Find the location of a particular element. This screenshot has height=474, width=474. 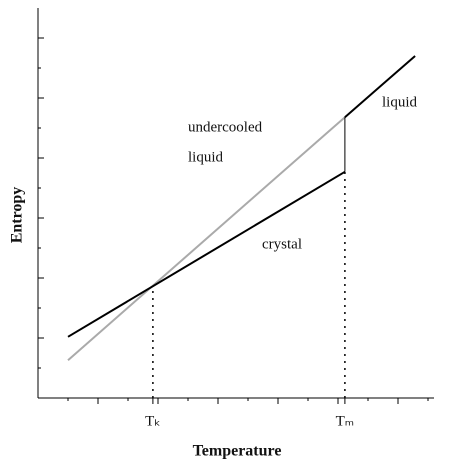

annotation: crystal is located at coordinates (282, 244).